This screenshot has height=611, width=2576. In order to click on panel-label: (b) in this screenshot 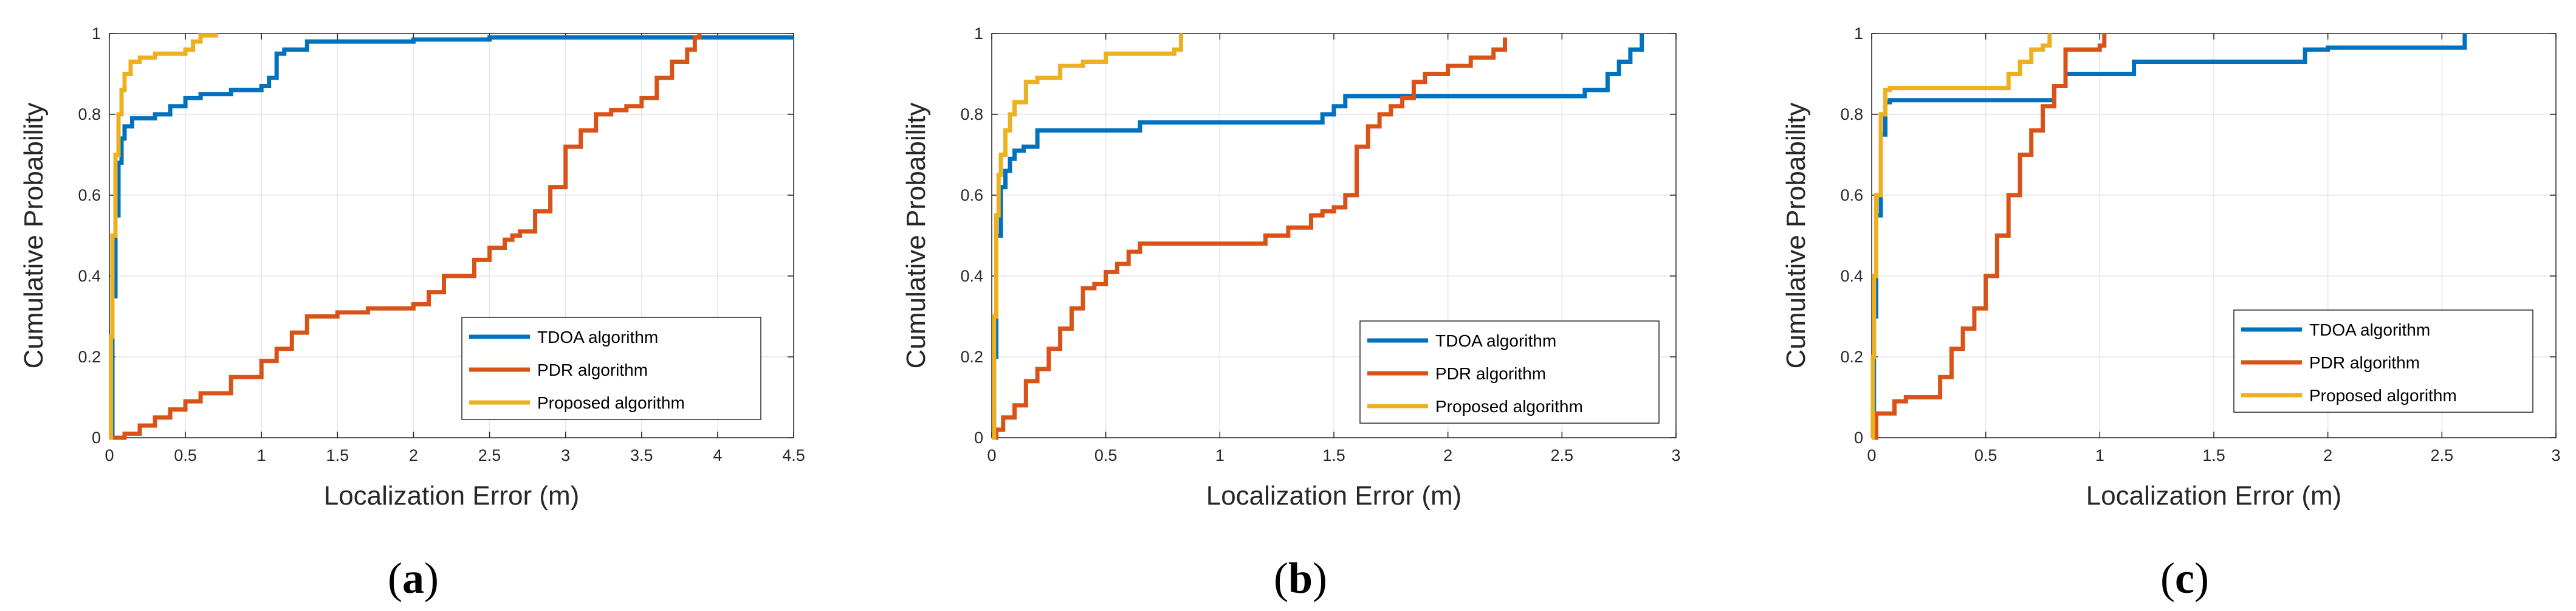, I will do `click(1300, 578)`.